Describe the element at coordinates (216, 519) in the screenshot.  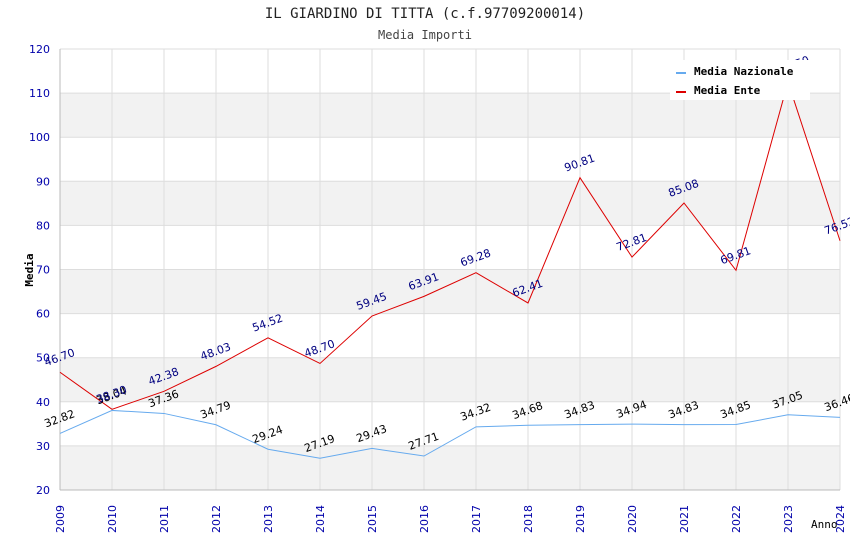
I see `x-tick-label: 2012` at that location.